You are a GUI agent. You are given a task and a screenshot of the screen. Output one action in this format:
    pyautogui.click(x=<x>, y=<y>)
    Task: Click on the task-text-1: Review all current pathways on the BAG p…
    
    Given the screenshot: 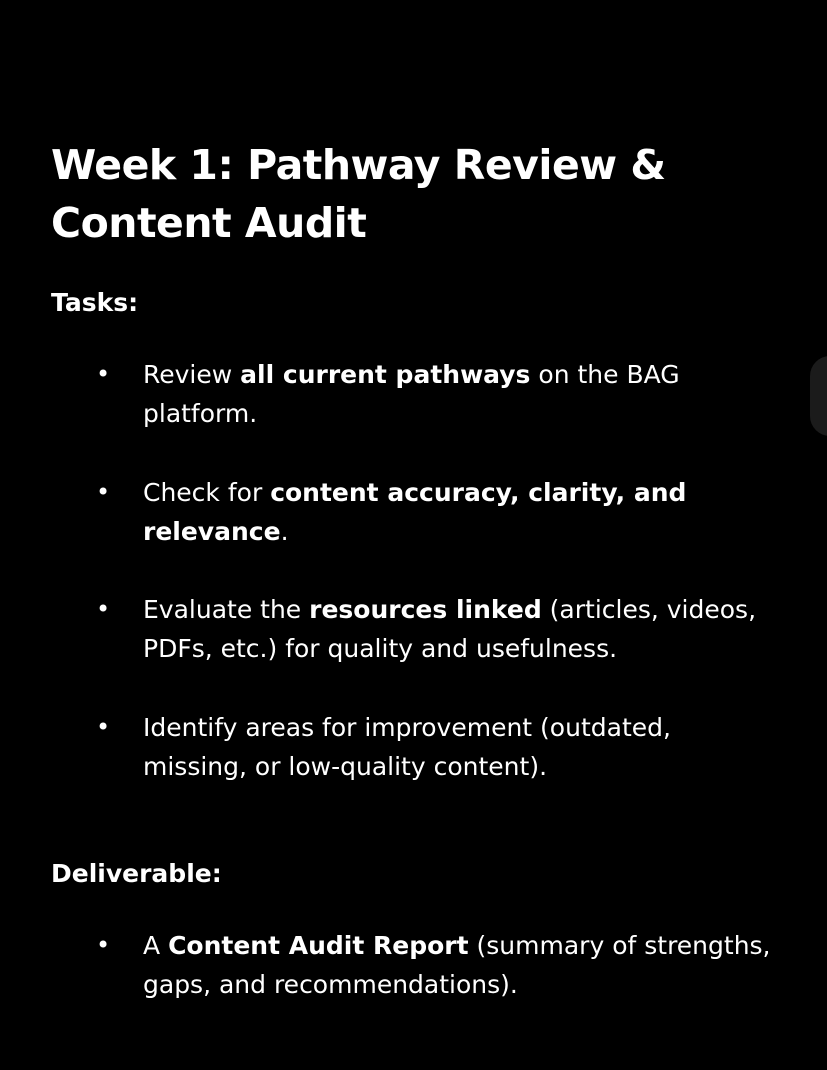 What is the action you would take?
    pyautogui.click(x=458, y=394)
    